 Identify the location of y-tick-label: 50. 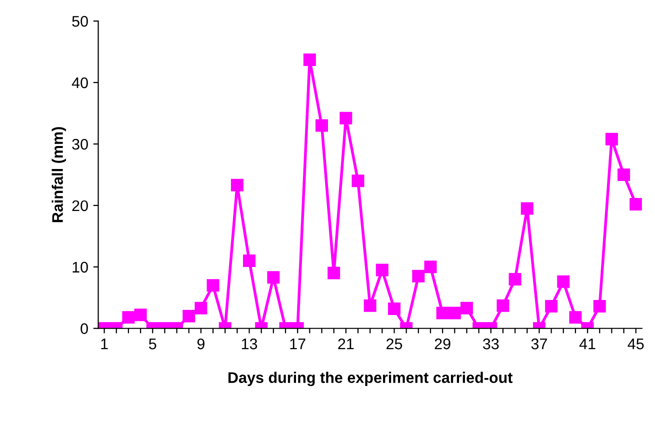
(80, 21).